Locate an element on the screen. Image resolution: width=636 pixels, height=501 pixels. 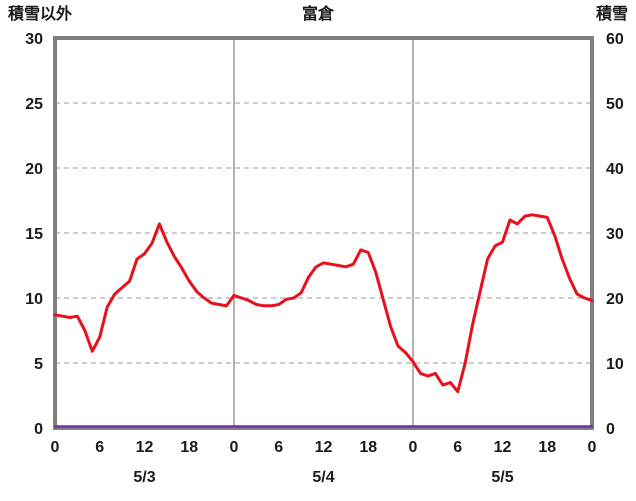
left-tick-label: 30 is located at coordinates (34, 39).